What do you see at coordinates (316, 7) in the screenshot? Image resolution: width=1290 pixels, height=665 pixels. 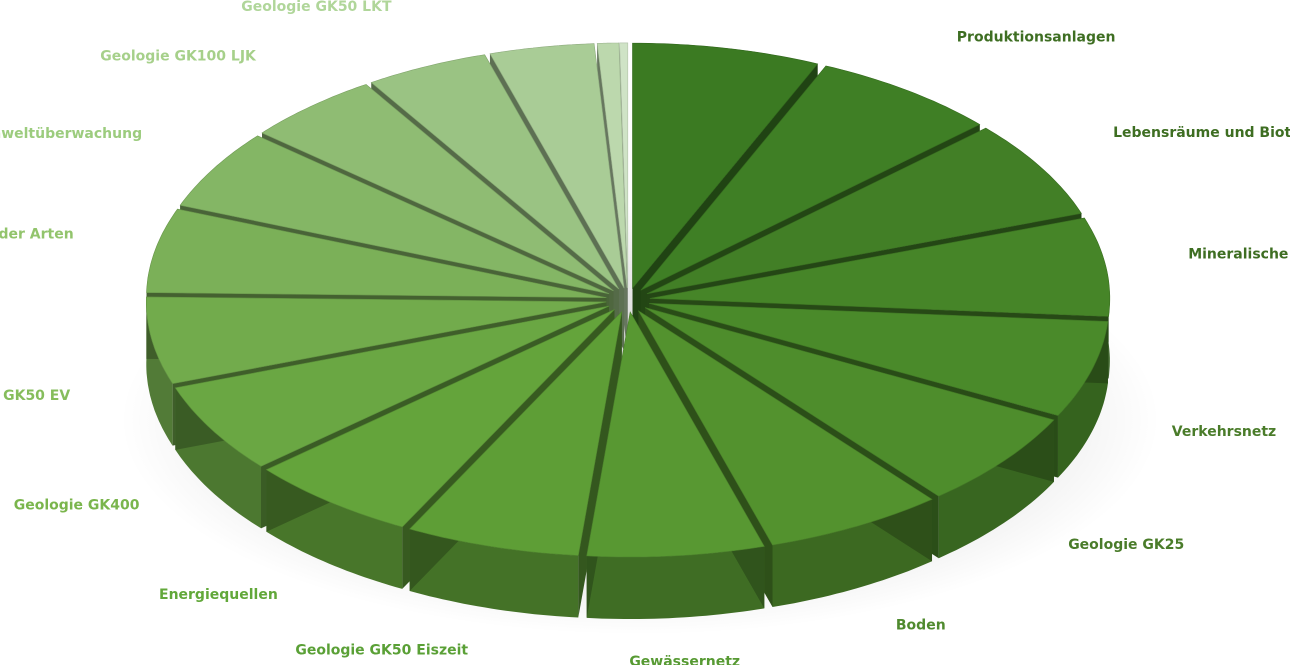 I see `slice-label: Geologie GK50 LKT` at bounding box center [316, 7].